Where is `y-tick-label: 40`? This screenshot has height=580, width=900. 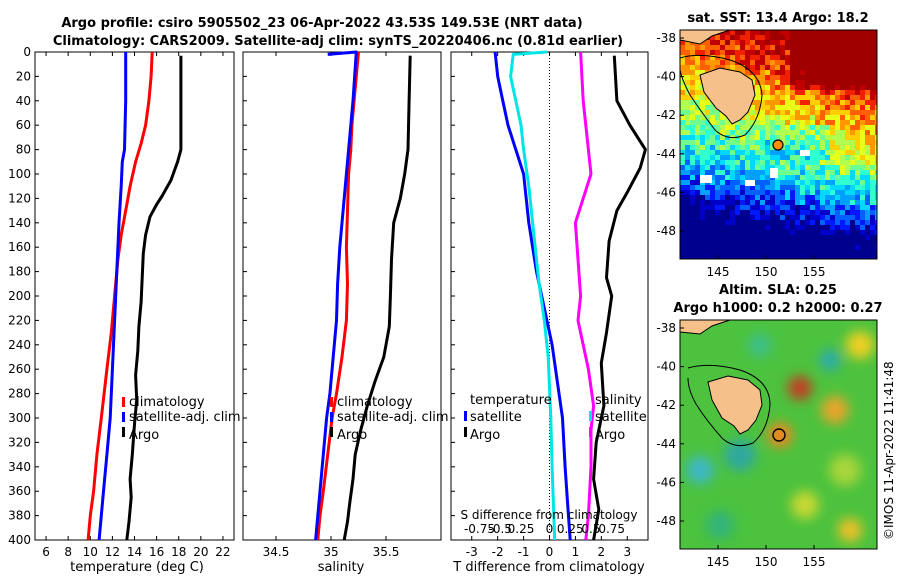 y-tick-label: 40 is located at coordinates (23, 101).